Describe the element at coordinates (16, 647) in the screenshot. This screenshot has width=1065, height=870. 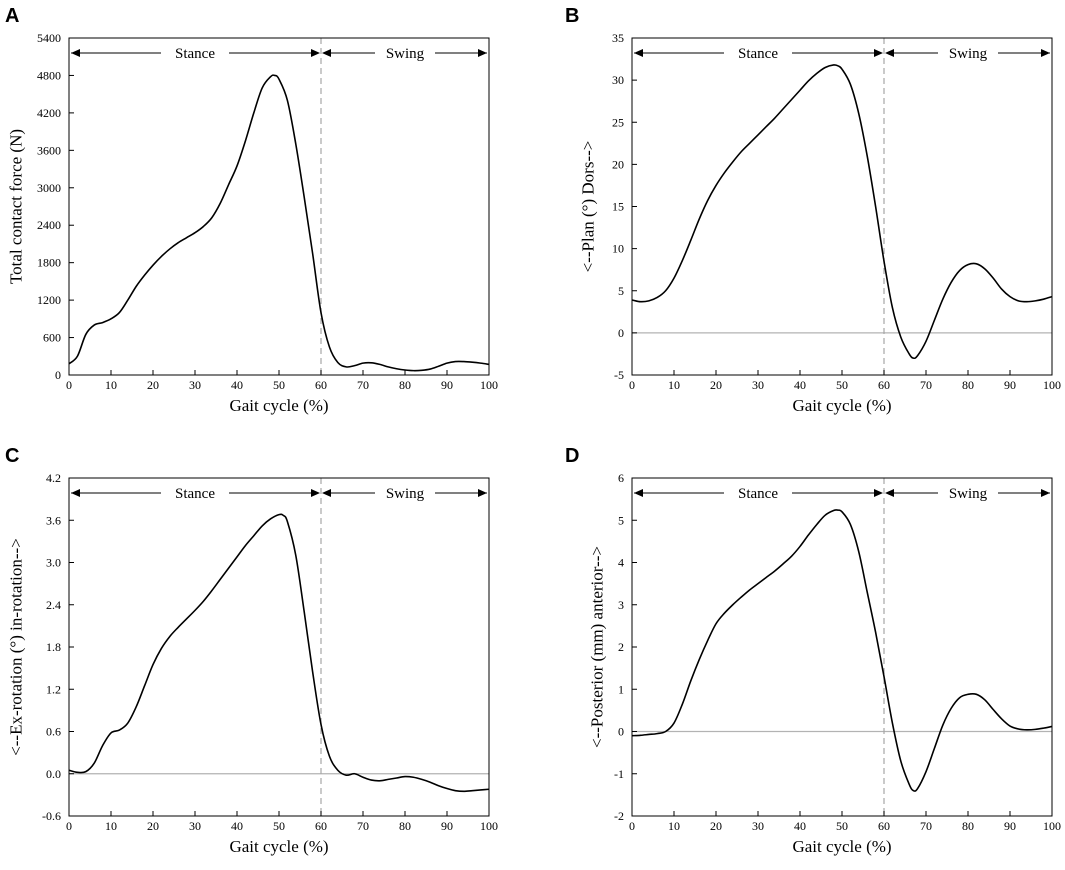
I see `y-axis-title: <--Ex-rotation (°) in-rotation-->` at that location.